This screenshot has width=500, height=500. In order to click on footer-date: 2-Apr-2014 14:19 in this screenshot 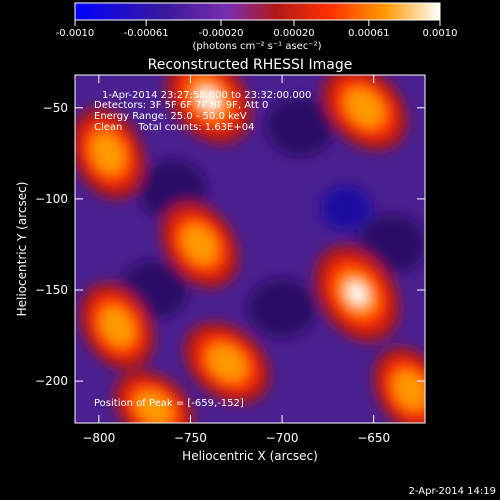, I will do `click(452, 491)`.